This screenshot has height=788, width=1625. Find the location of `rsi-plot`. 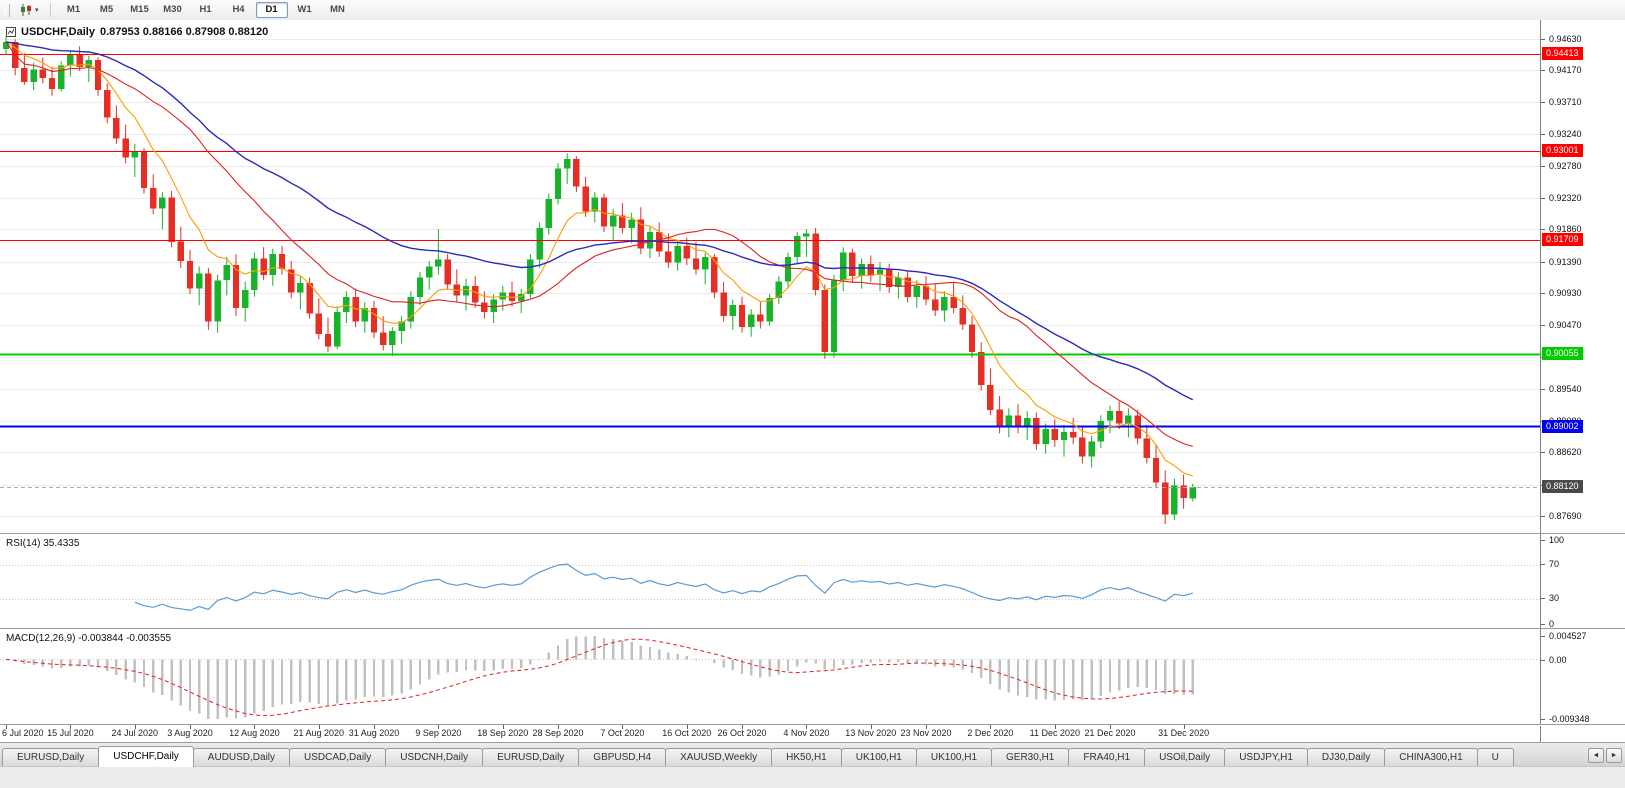

rsi-plot is located at coordinates (770, 582).